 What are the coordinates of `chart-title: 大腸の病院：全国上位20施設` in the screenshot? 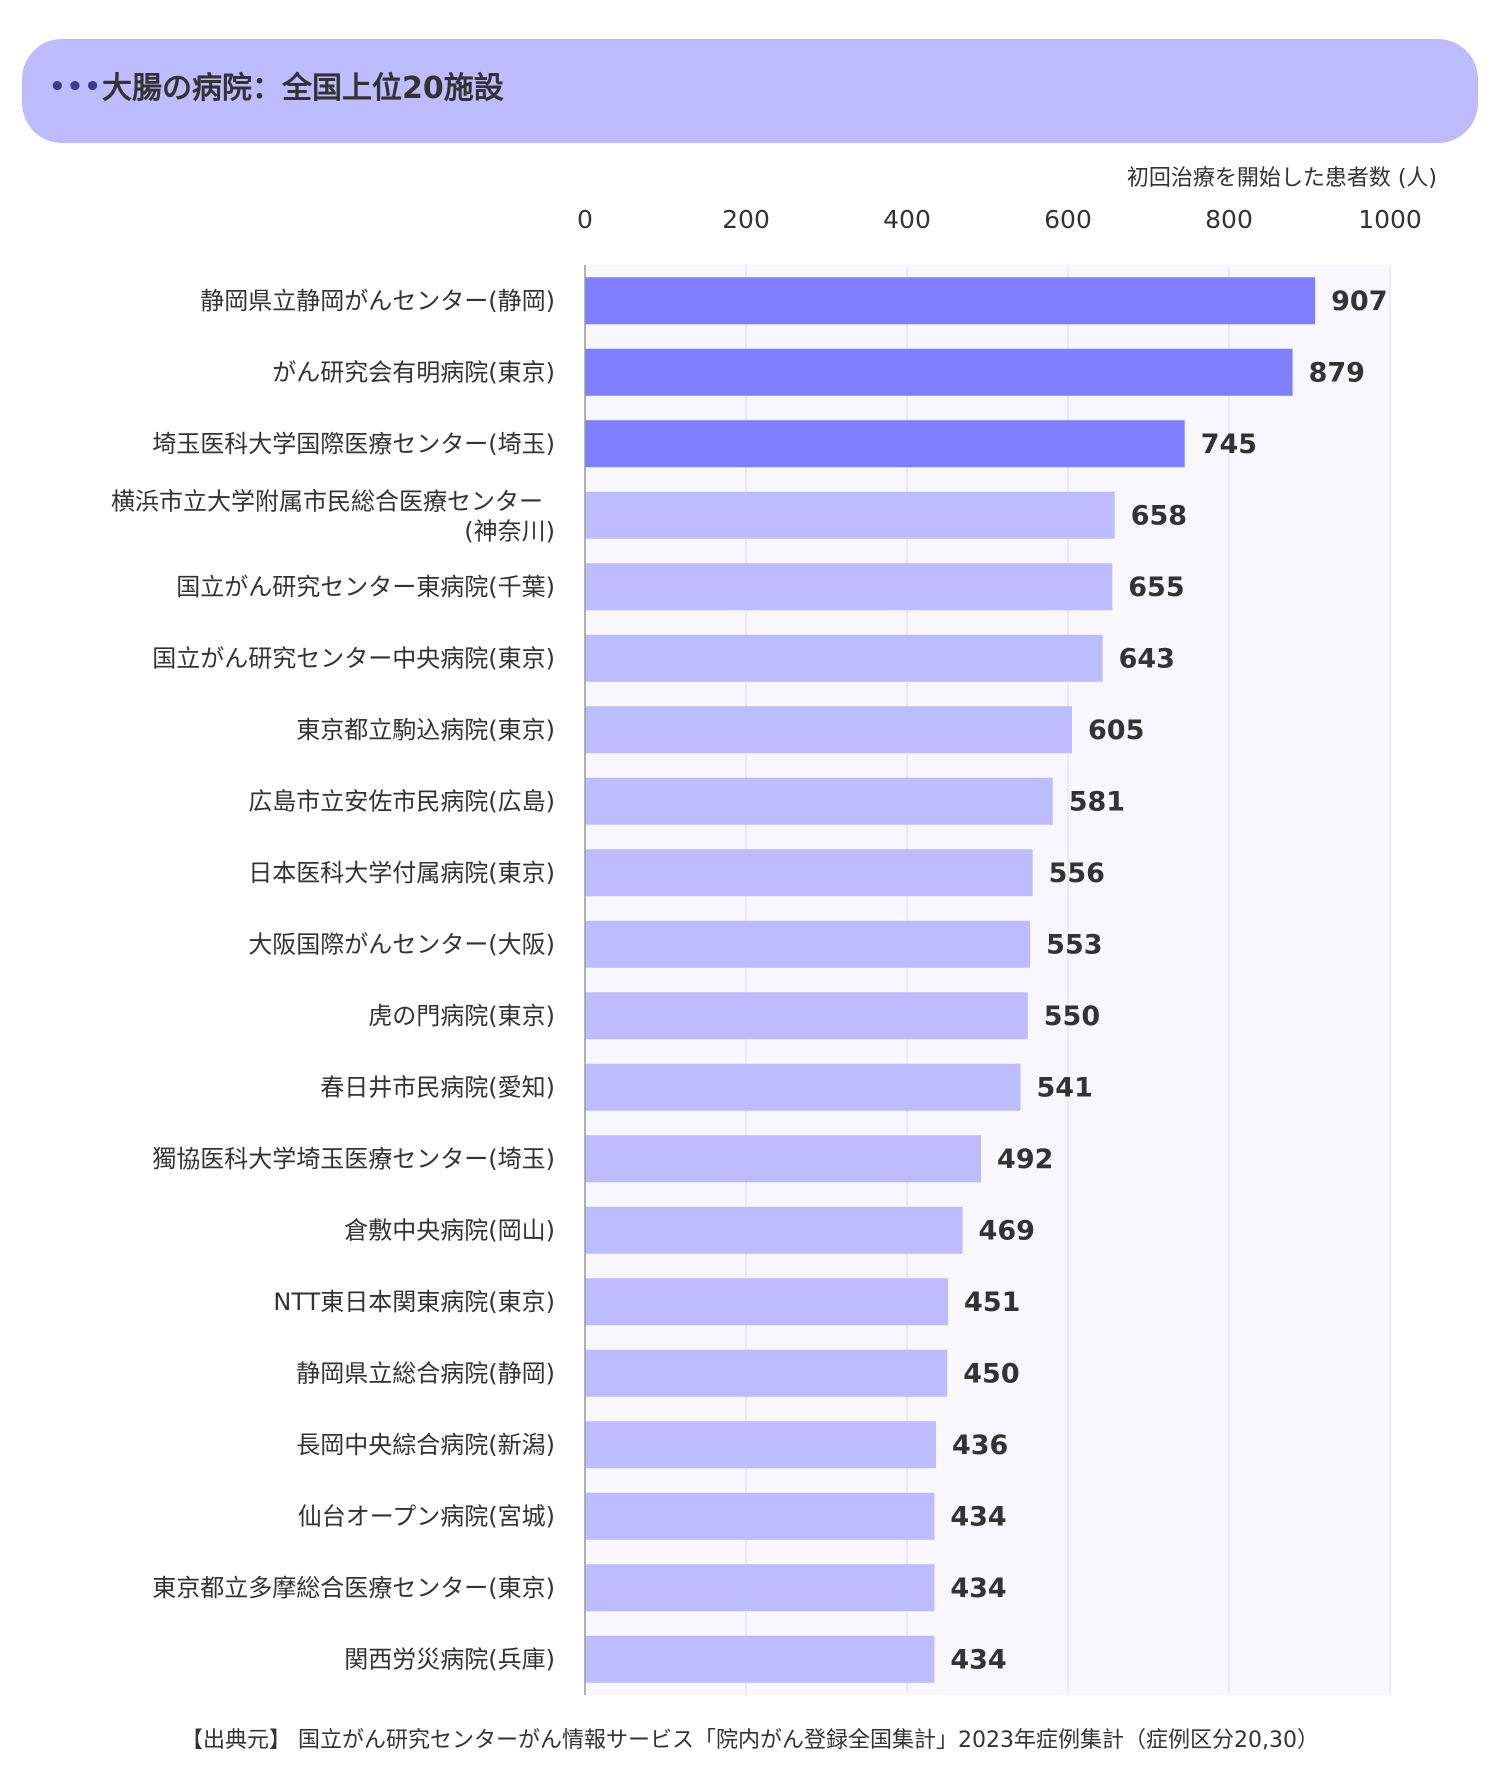 It's located at (303, 88).